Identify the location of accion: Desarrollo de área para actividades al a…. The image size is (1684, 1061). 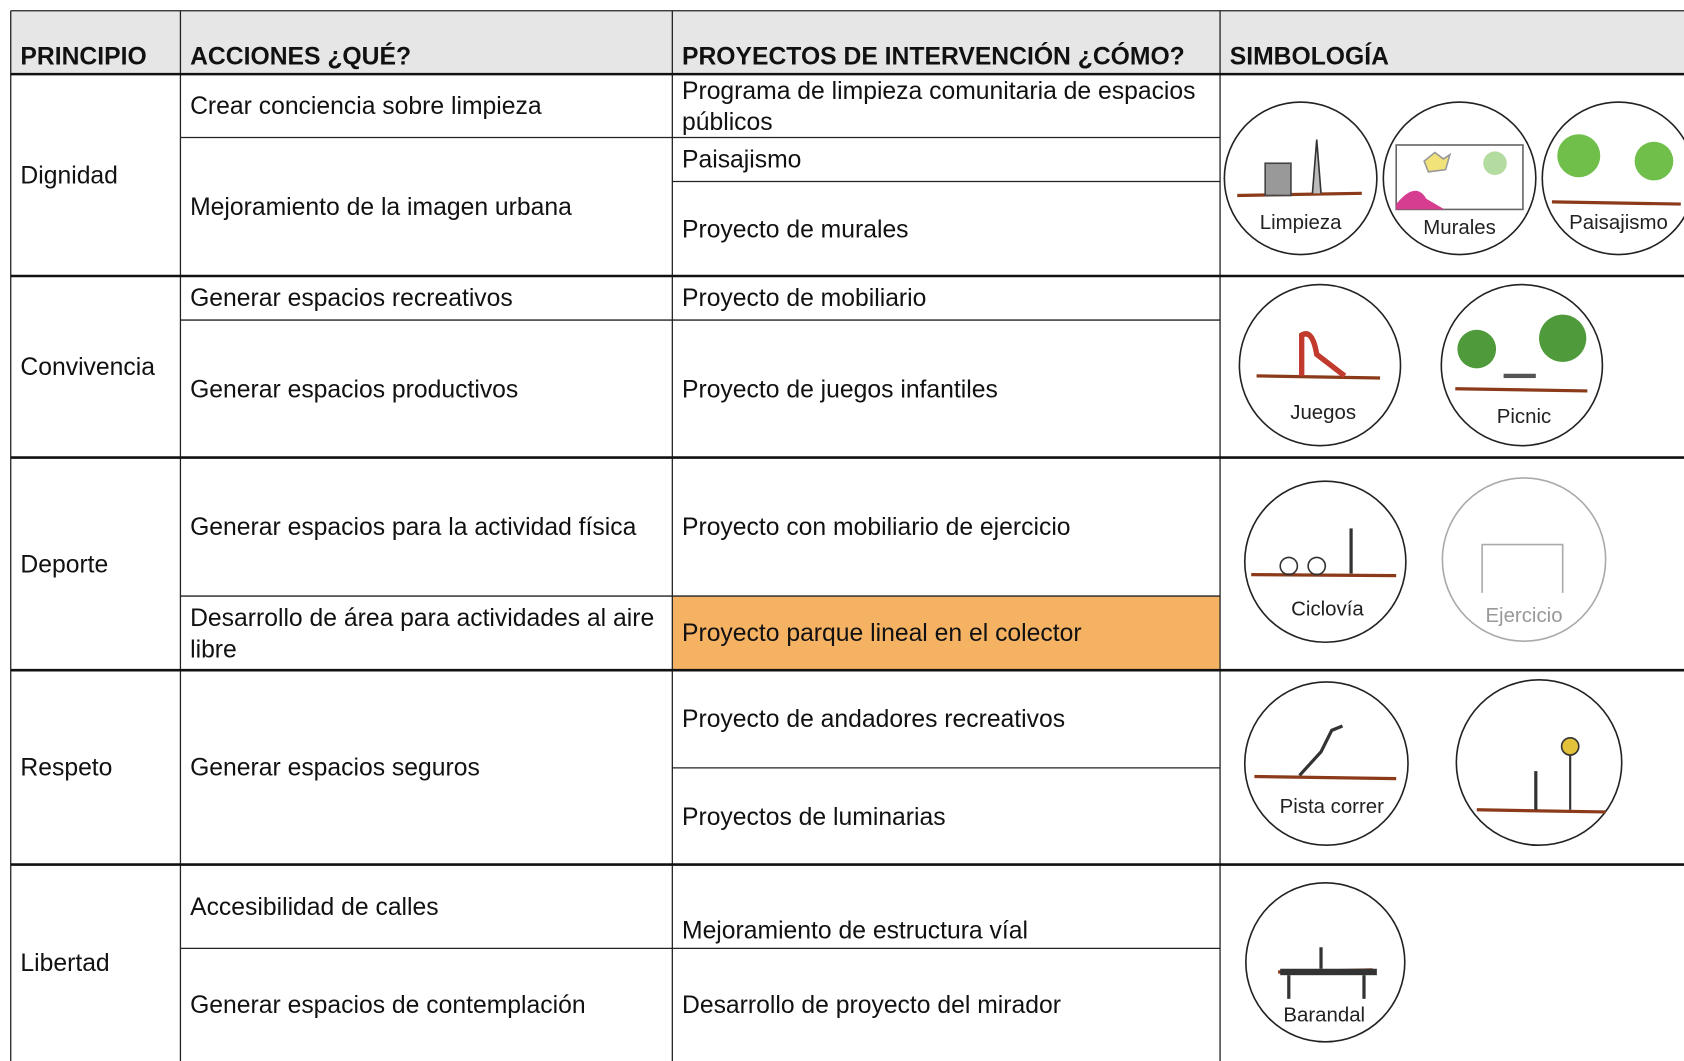
(422, 633).